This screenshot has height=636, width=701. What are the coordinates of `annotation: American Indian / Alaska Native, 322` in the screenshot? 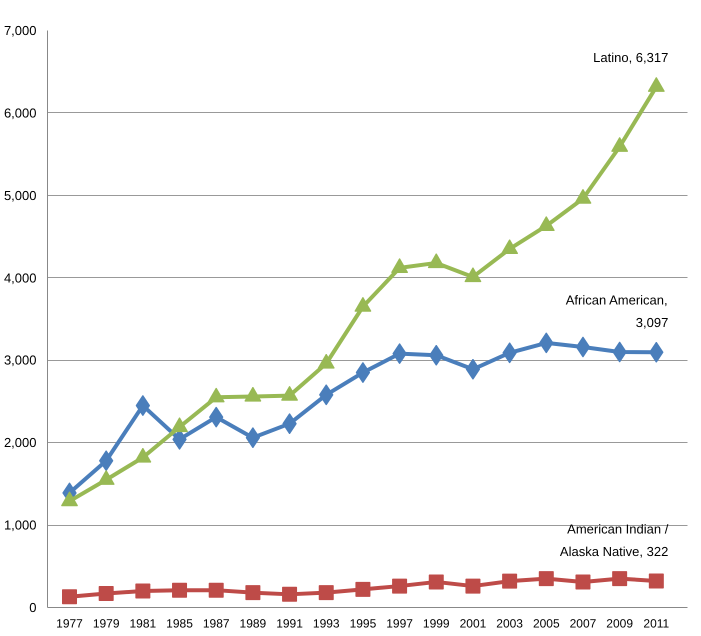 It's located at (614, 540).